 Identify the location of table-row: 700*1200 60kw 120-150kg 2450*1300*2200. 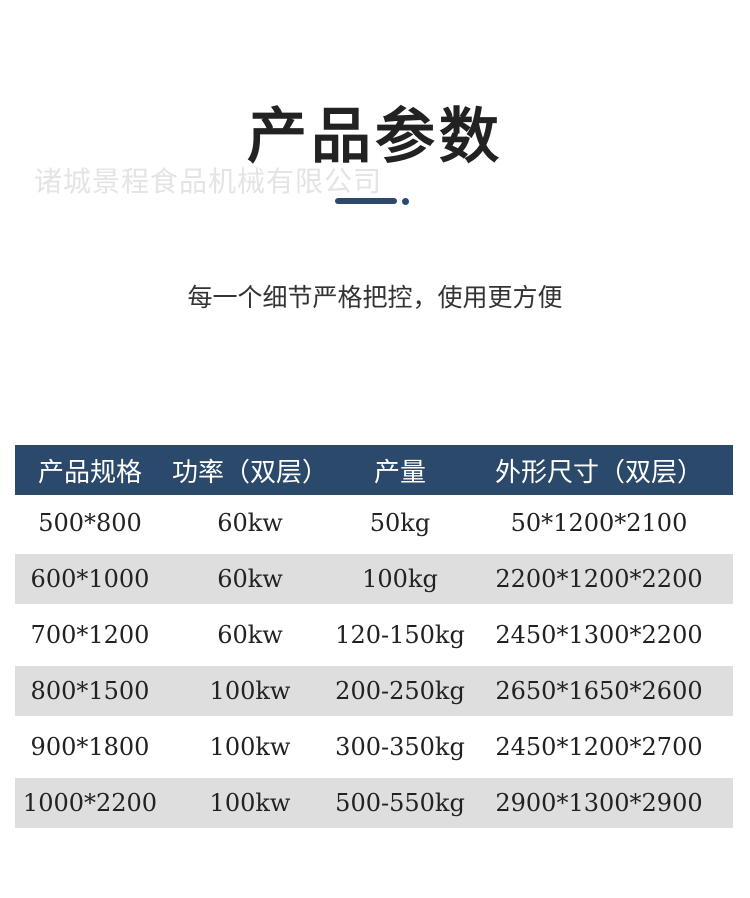
(374, 635).